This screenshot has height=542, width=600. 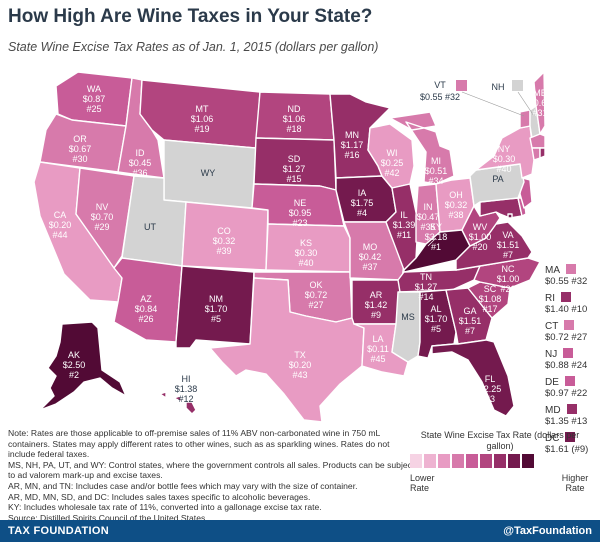 What do you see at coordinates (315, 305) in the screenshot?
I see `state-label-OK-rank: #27` at bounding box center [315, 305].